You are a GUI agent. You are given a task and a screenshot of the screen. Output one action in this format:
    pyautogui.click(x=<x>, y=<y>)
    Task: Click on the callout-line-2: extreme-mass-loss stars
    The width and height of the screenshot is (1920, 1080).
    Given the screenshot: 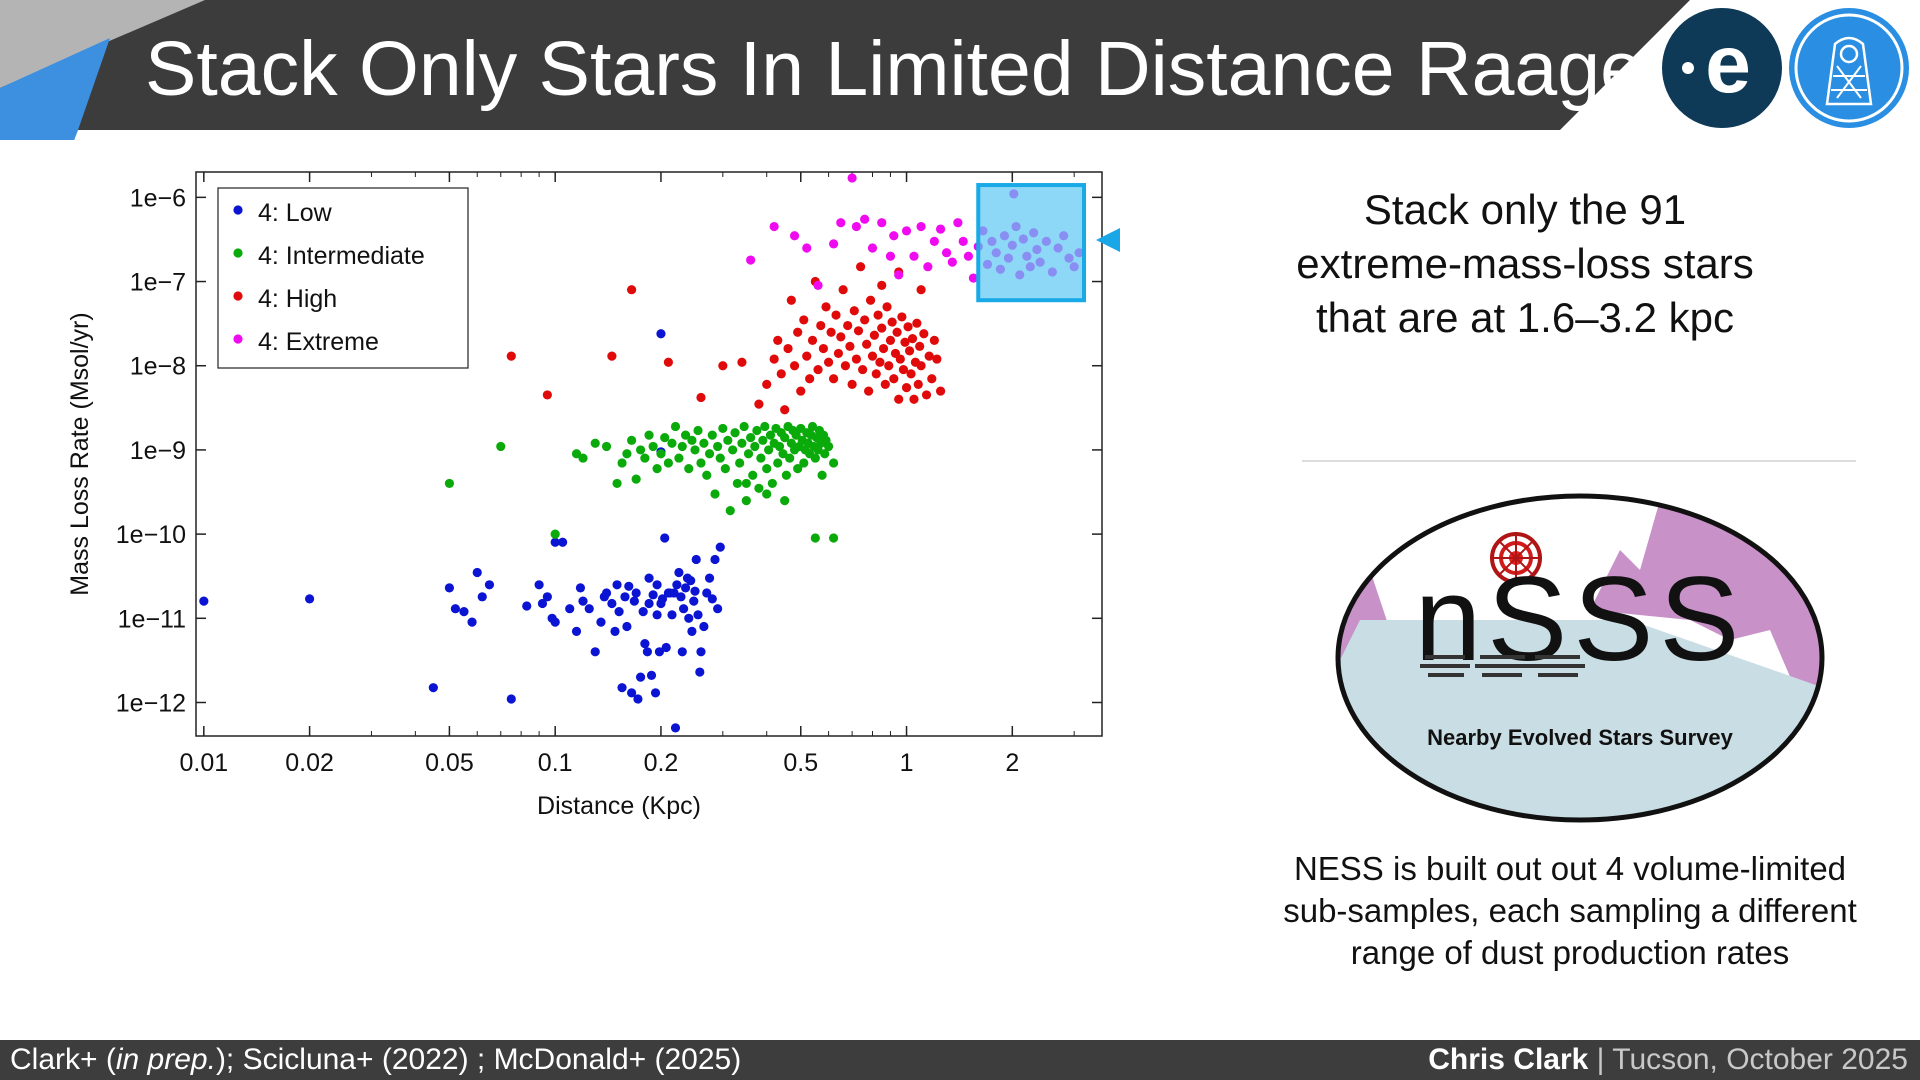 What is the action you would take?
    pyautogui.click(x=1525, y=263)
    